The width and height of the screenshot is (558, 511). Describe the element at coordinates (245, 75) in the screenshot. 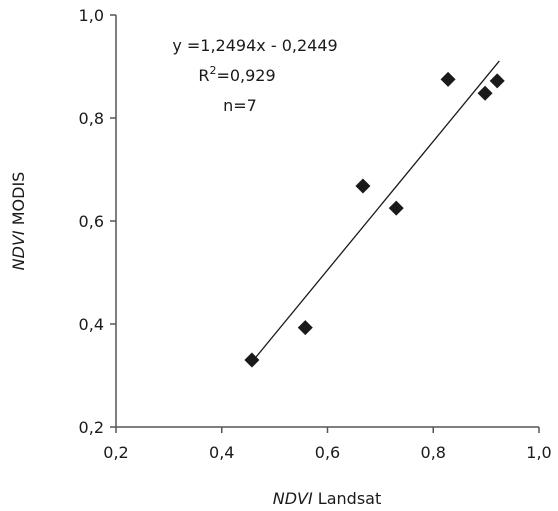

I see `r-squared-value: =0,929` at that location.